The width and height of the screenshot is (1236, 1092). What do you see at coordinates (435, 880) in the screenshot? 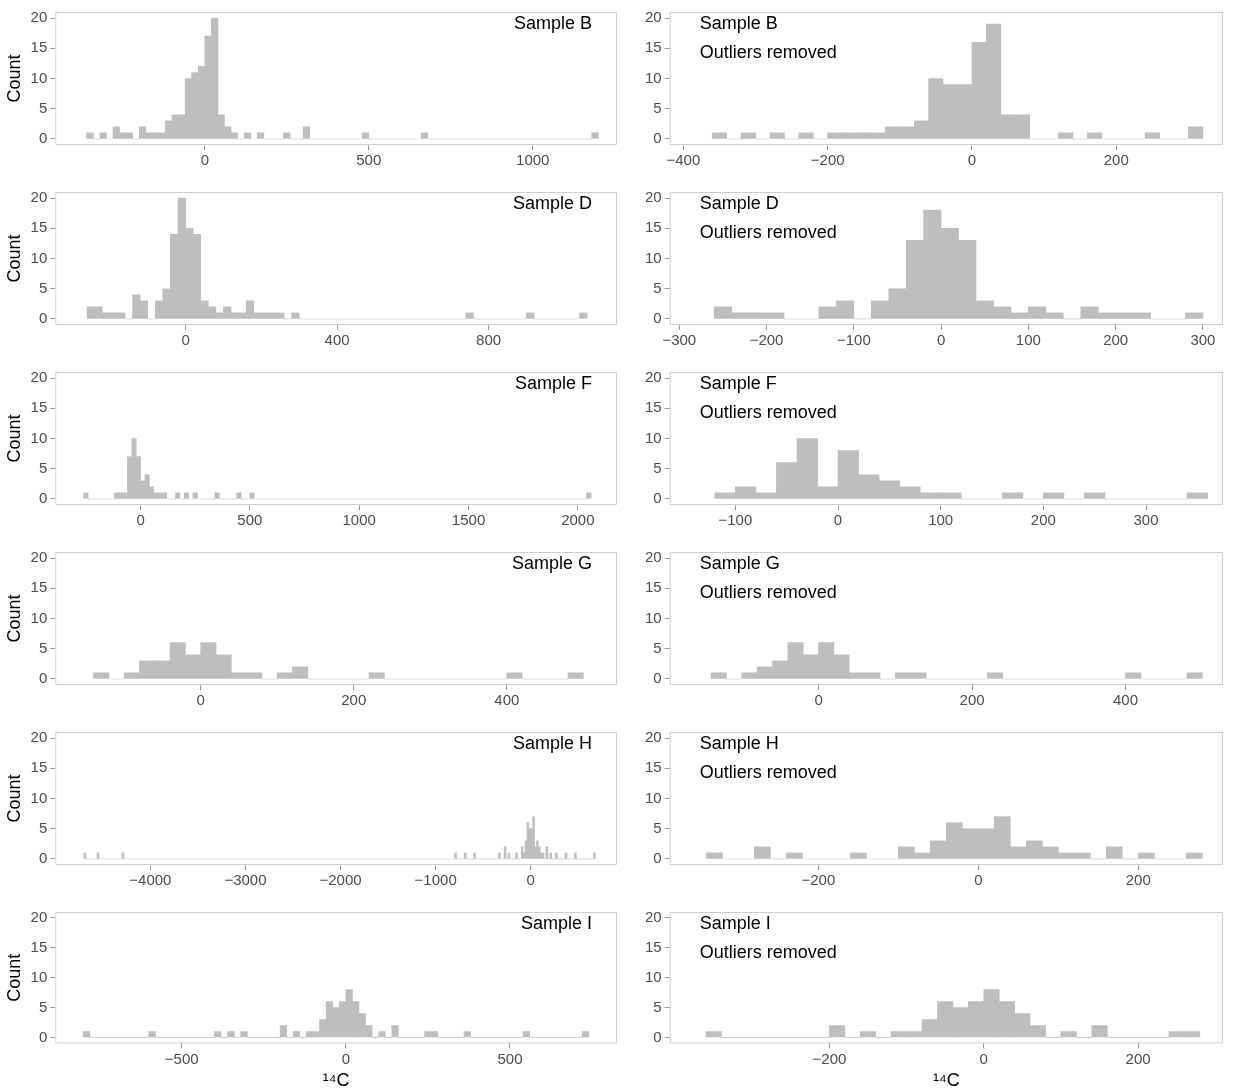
I see `x-tick-label: −1000` at bounding box center [435, 880].